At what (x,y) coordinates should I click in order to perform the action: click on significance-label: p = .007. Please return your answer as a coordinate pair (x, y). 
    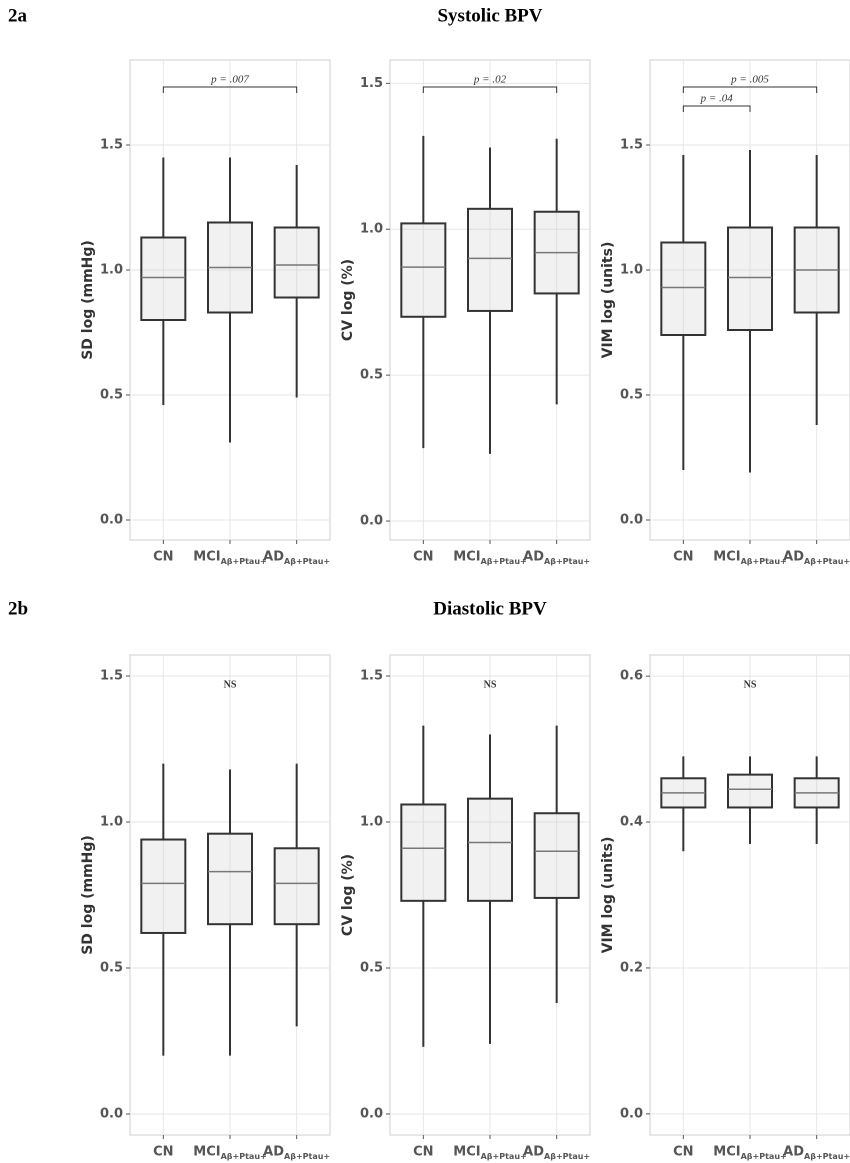
    Looking at the image, I should click on (229, 80).